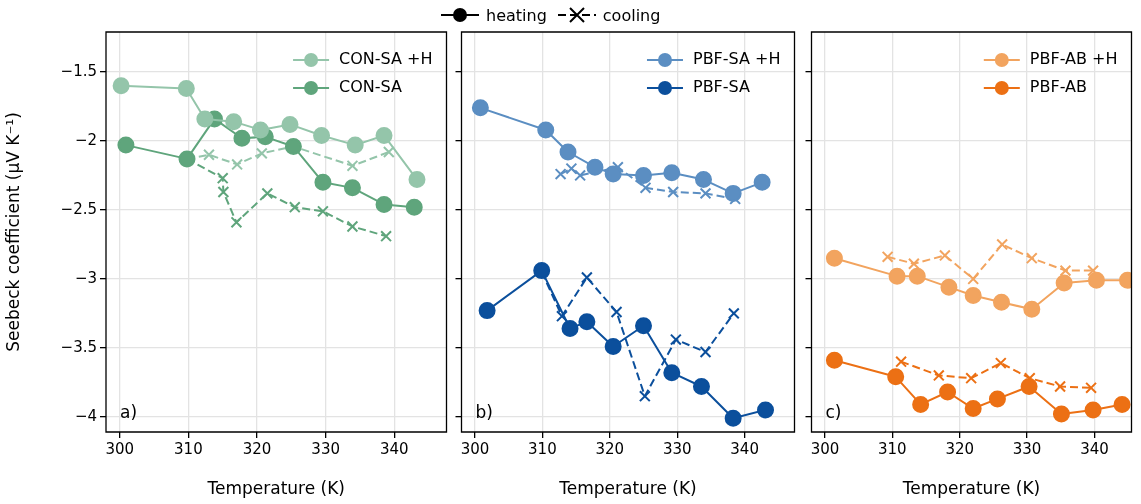  What do you see at coordinates (85, 277) in the screenshot?
I see `y-tick-label: −3` at bounding box center [85, 277].